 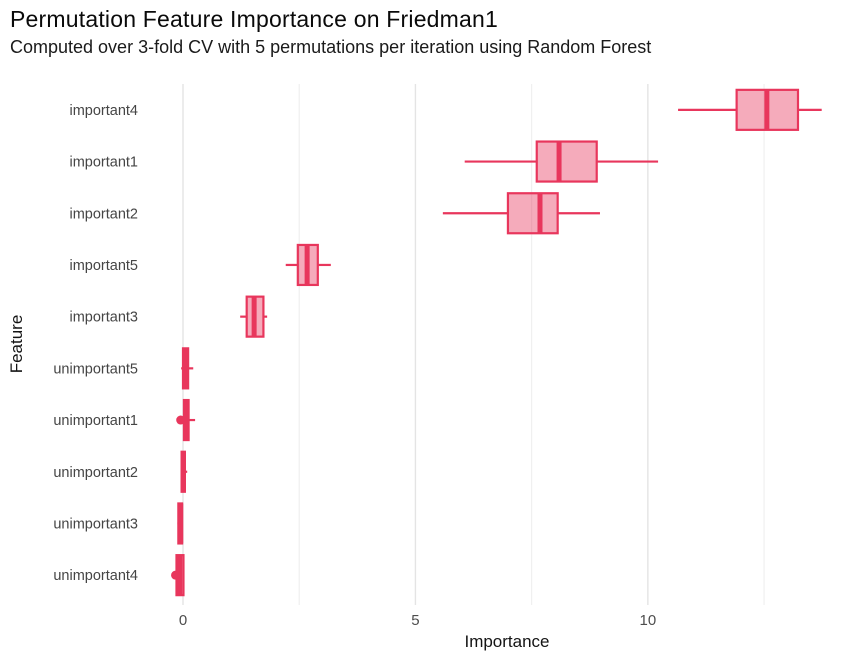 I want to click on y-category-label: important4, so click(x=103, y=111).